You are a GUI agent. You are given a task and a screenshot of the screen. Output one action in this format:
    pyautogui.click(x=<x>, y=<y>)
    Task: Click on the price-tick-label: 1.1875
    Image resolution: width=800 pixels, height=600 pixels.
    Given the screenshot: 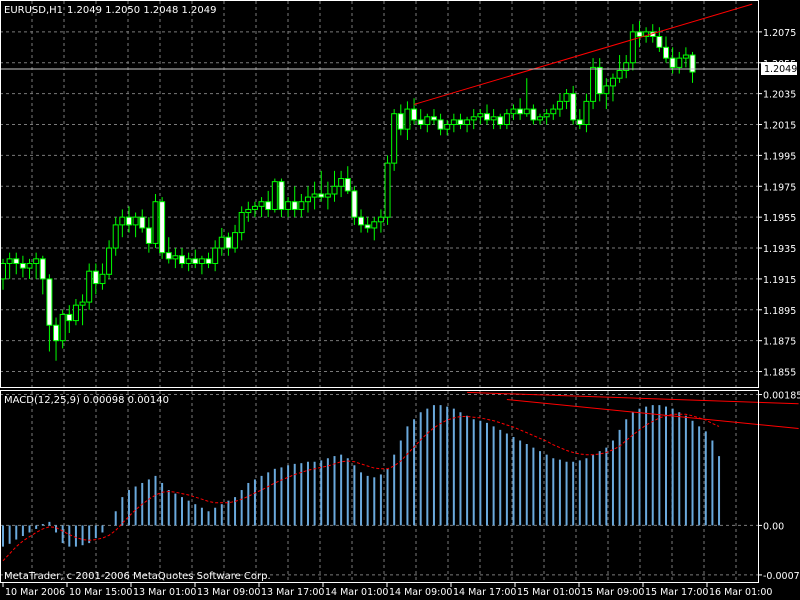 What is the action you would take?
    pyautogui.click(x=779, y=342)
    